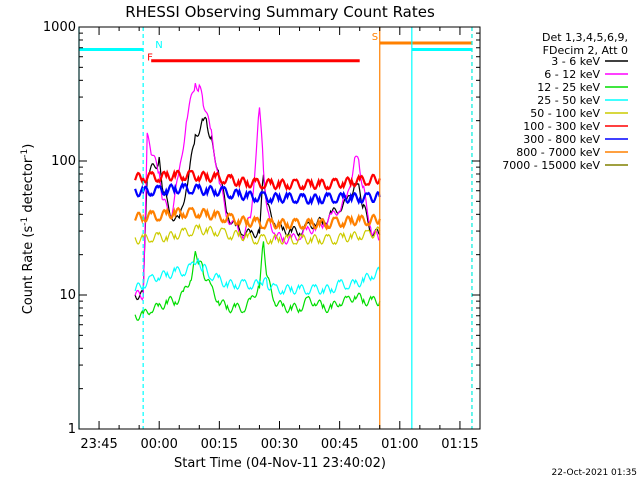  I want to click on x-tick-label: 01:15, so click(459, 444).